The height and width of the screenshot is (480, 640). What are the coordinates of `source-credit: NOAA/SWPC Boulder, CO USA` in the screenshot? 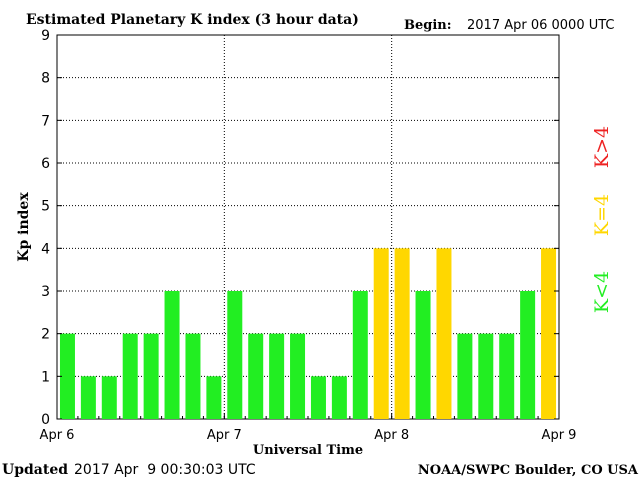 It's located at (528, 470).